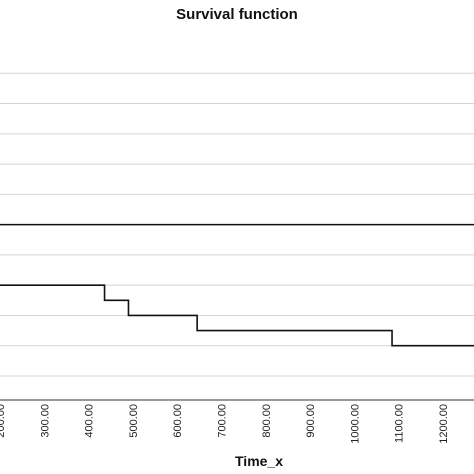 The width and height of the screenshot is (474, 474). I want to click on x-tick-label: 1200.00, so click(444, 424).